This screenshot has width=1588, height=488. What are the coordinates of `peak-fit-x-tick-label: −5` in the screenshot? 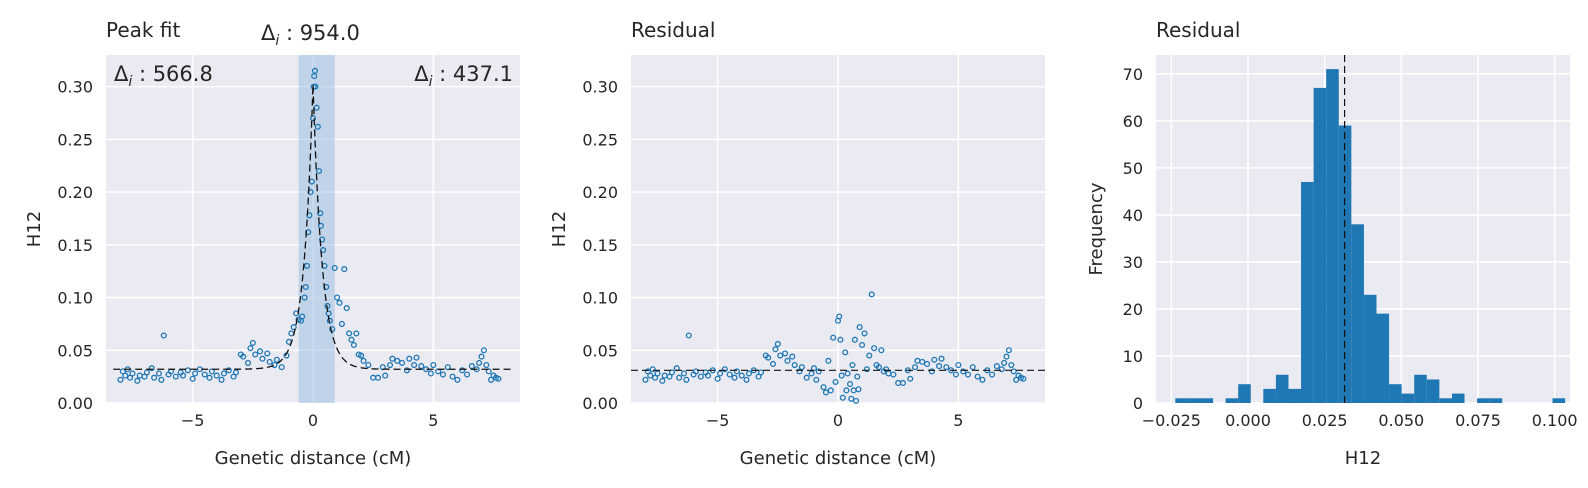 It's located at (193, 420).